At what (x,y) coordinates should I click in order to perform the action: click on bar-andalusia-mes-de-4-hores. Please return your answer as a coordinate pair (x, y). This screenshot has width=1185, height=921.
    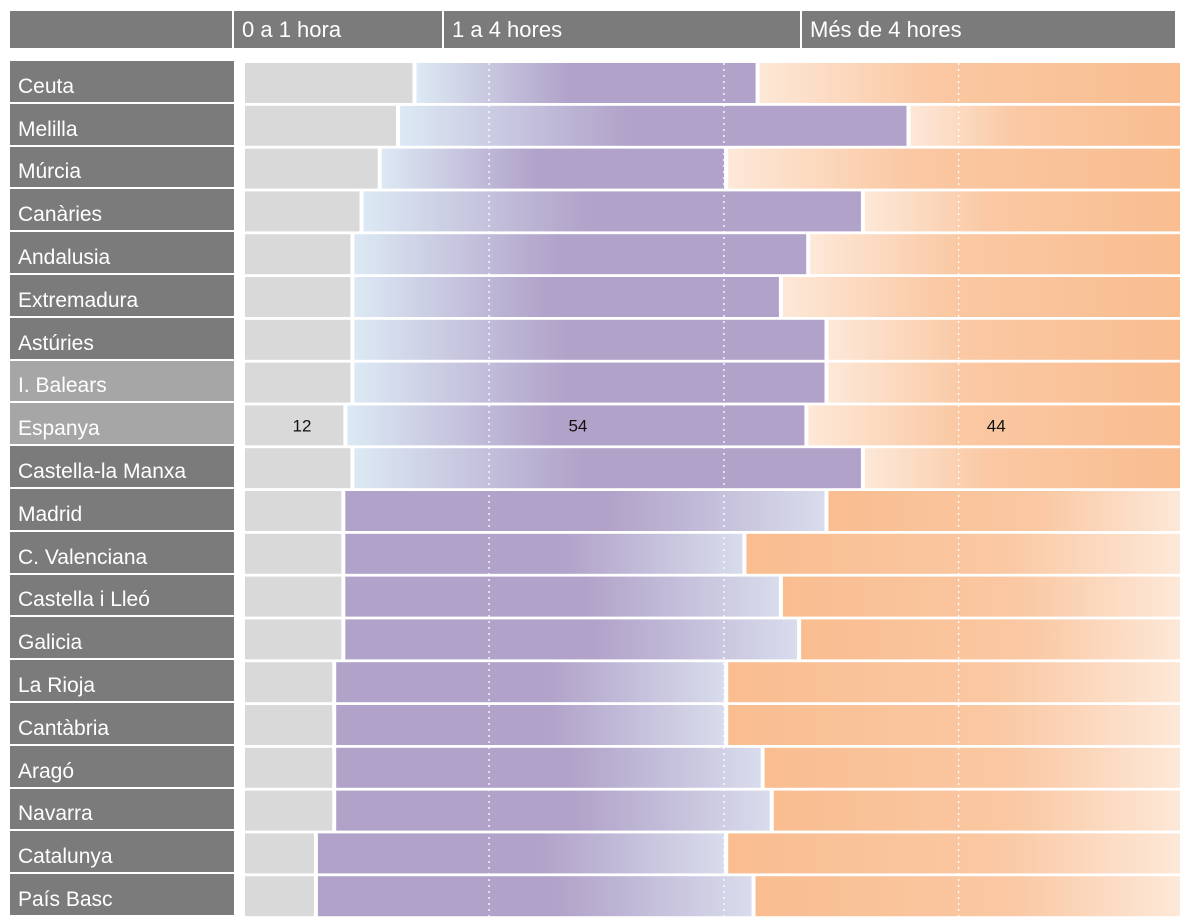
    Looking at the image, I should click on (995, 254).